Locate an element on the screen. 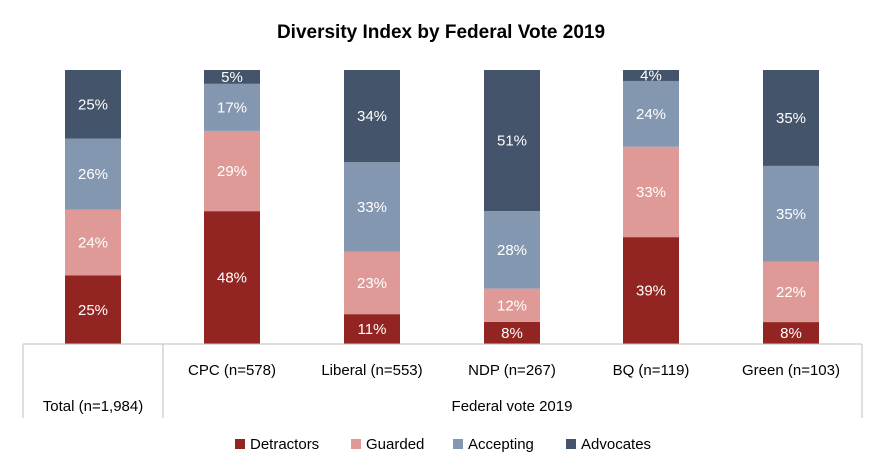  data-label-accepting-3: 28% is located at coordinates (512, 250).